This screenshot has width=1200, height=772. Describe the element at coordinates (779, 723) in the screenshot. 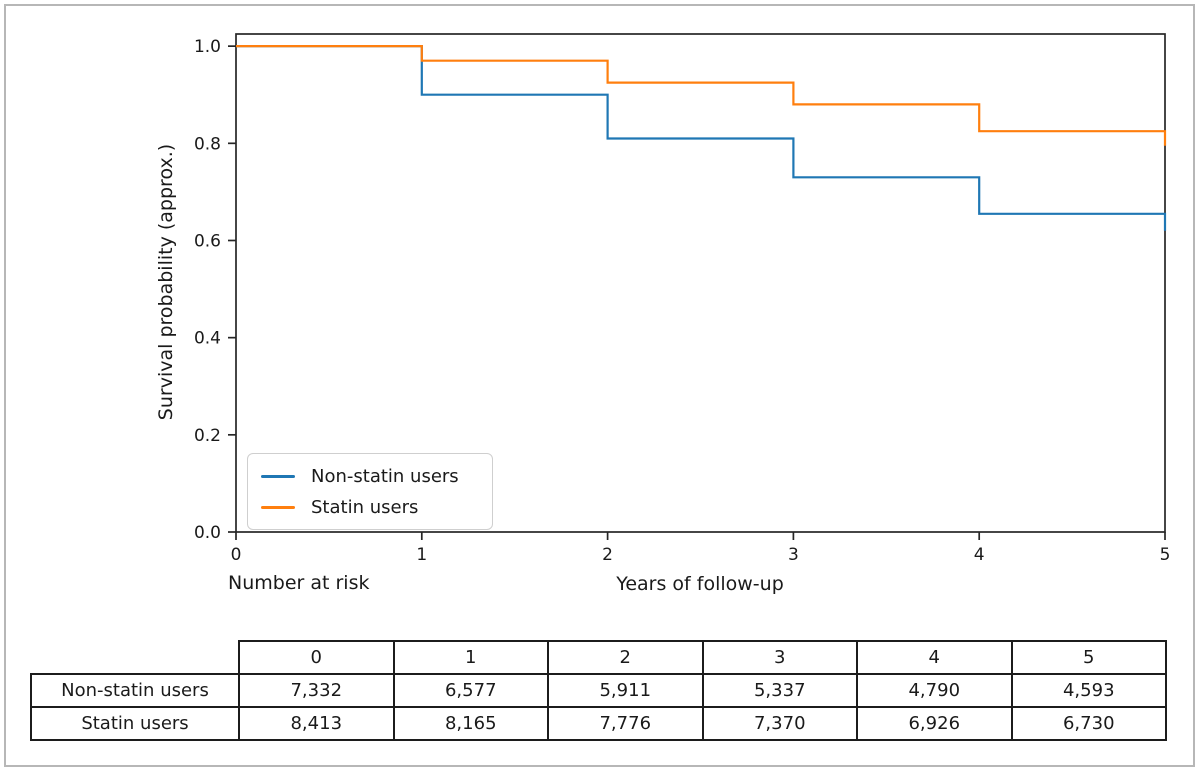

I see `risk-value-cell: 7,370` at that location.